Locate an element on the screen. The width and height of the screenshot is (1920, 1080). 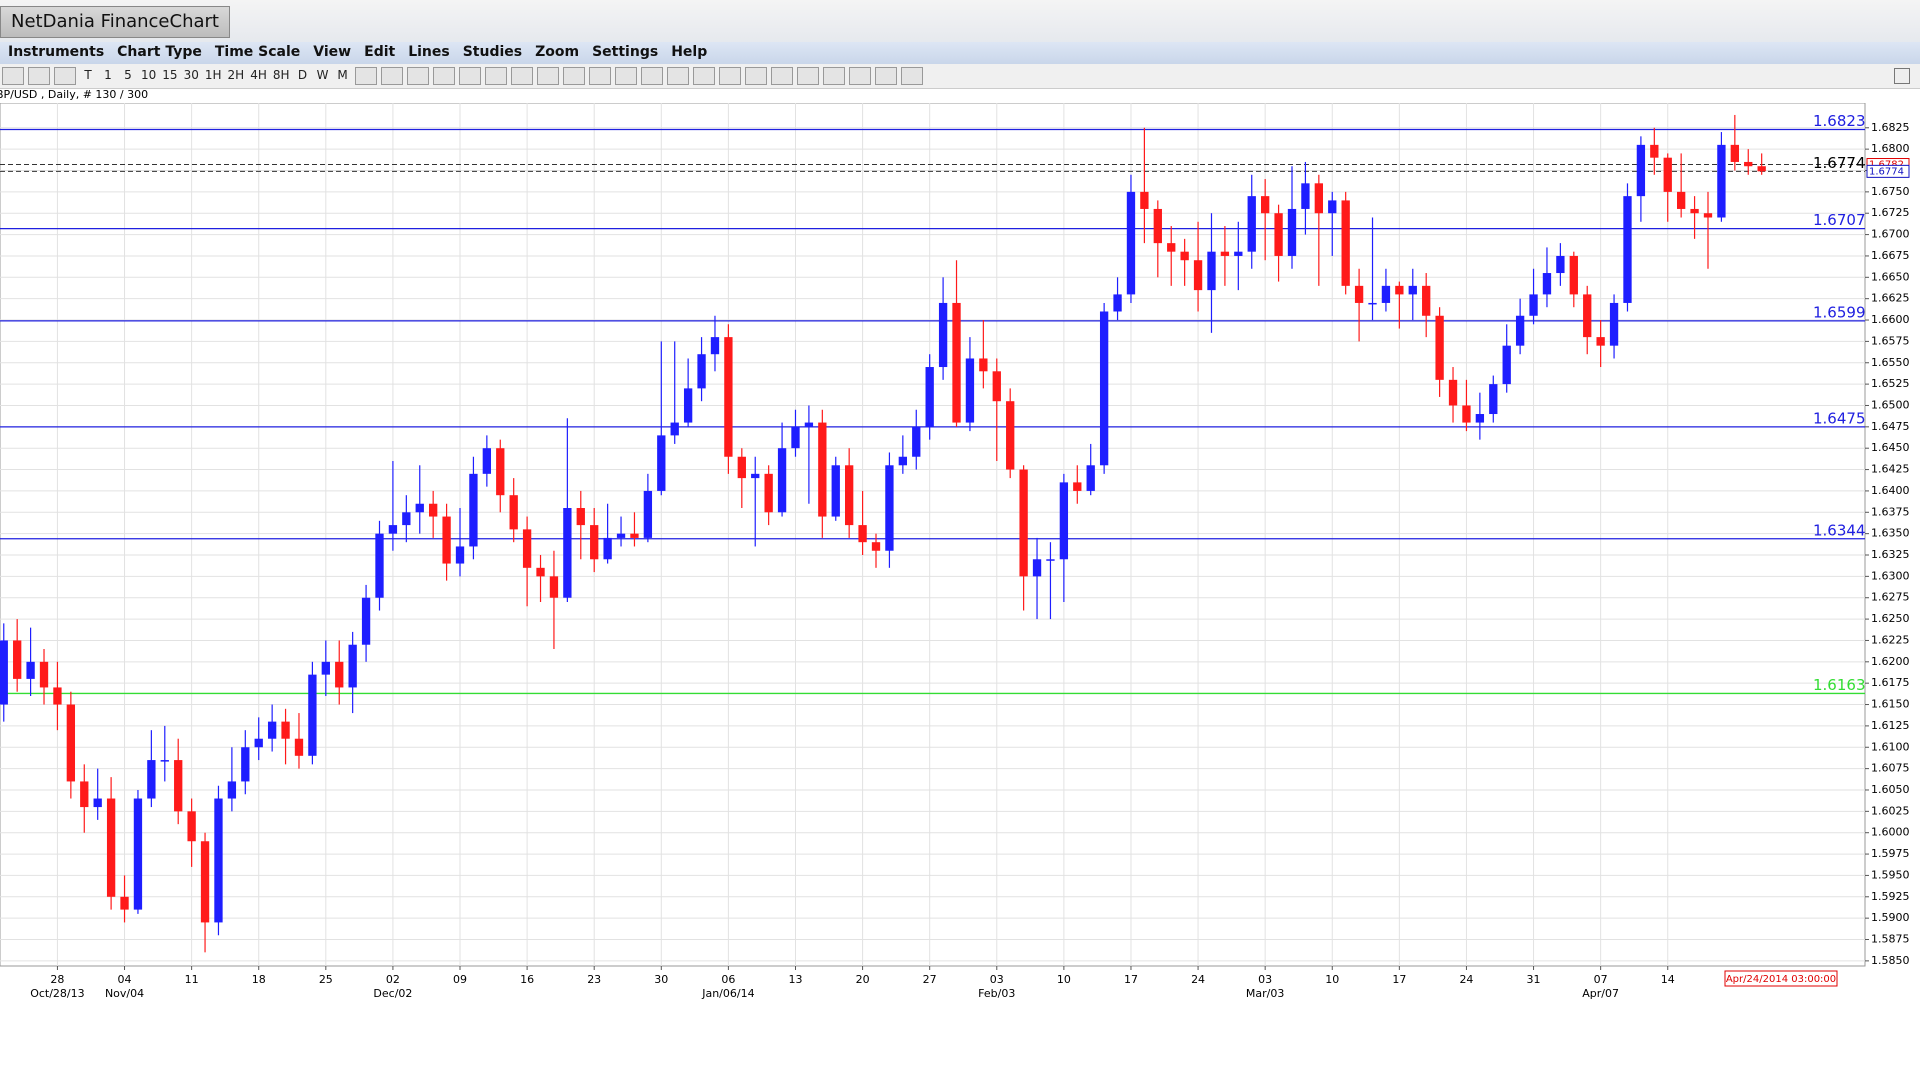
y-tick-label: 1.6800 is located at coordinates (1890, 148).